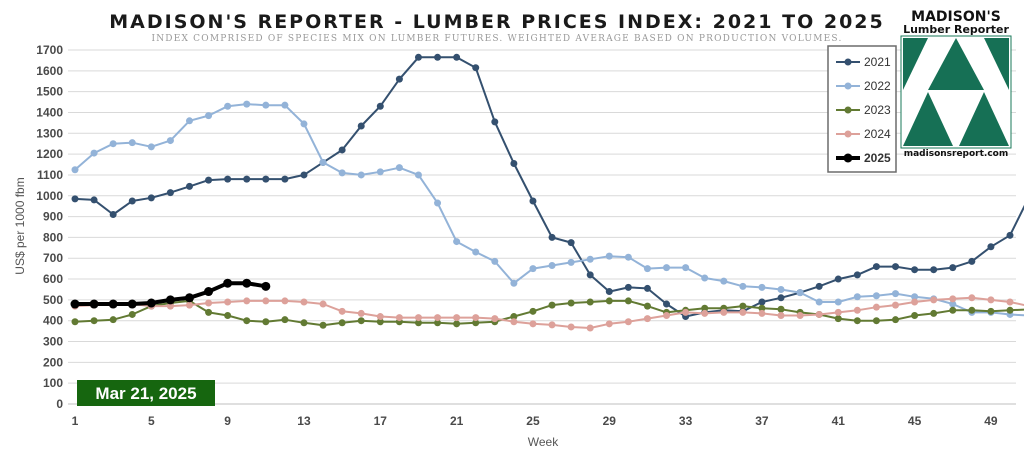 The image size is (1024, 458). I want to click on legend-item-2024: 2024, so click(863, 134).